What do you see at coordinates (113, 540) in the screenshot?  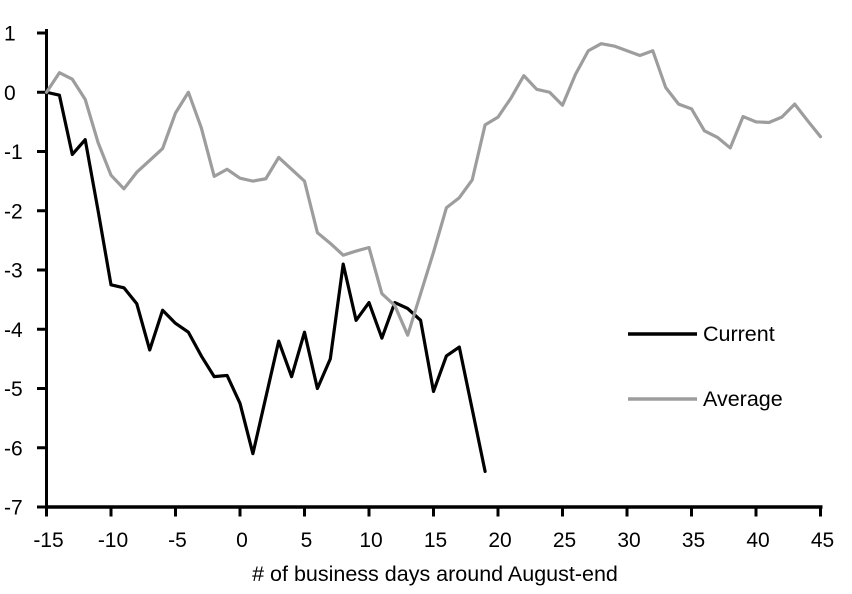 I see `x-tick-label: -10` at bounding box center [113, 540].